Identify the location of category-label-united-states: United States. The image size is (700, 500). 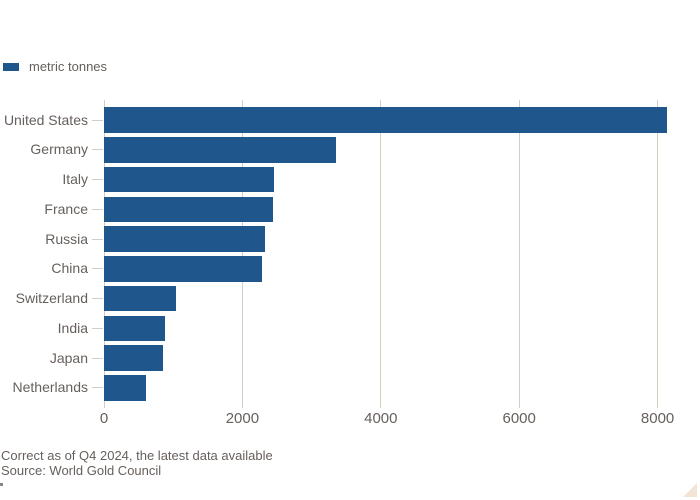
(45, 119).